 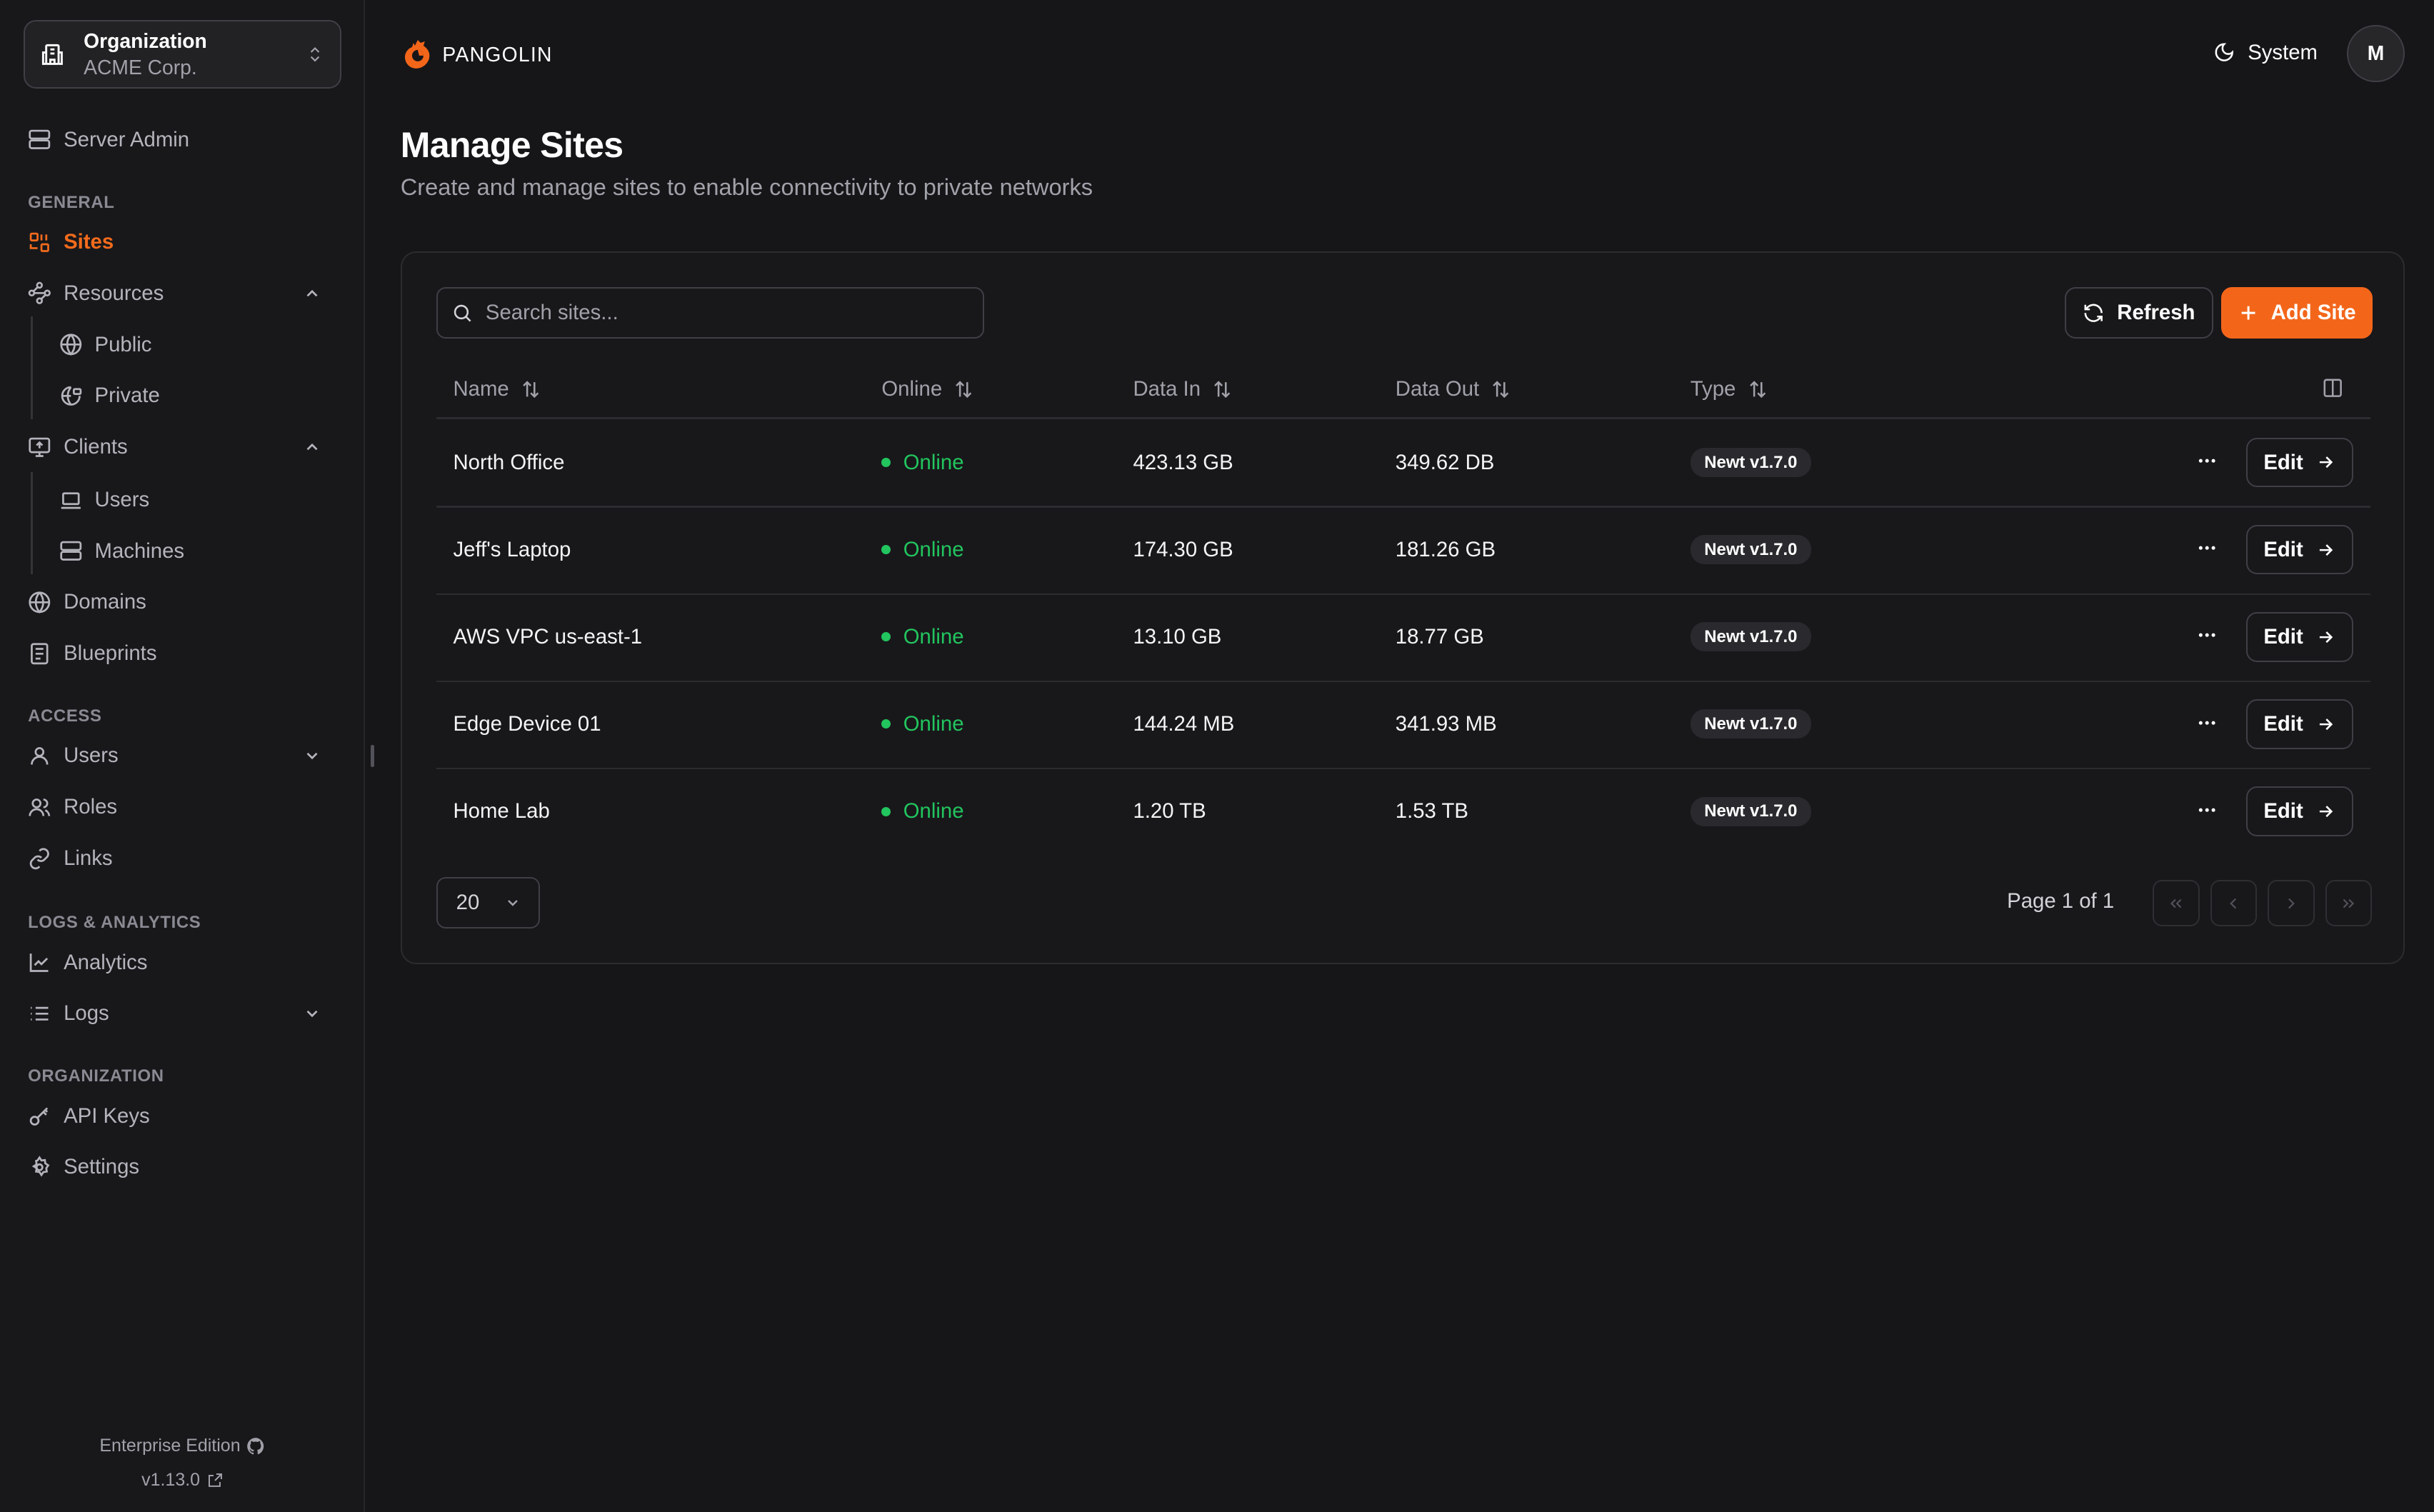 I want to click on theme-label: System, so click(x=2283, y=52).